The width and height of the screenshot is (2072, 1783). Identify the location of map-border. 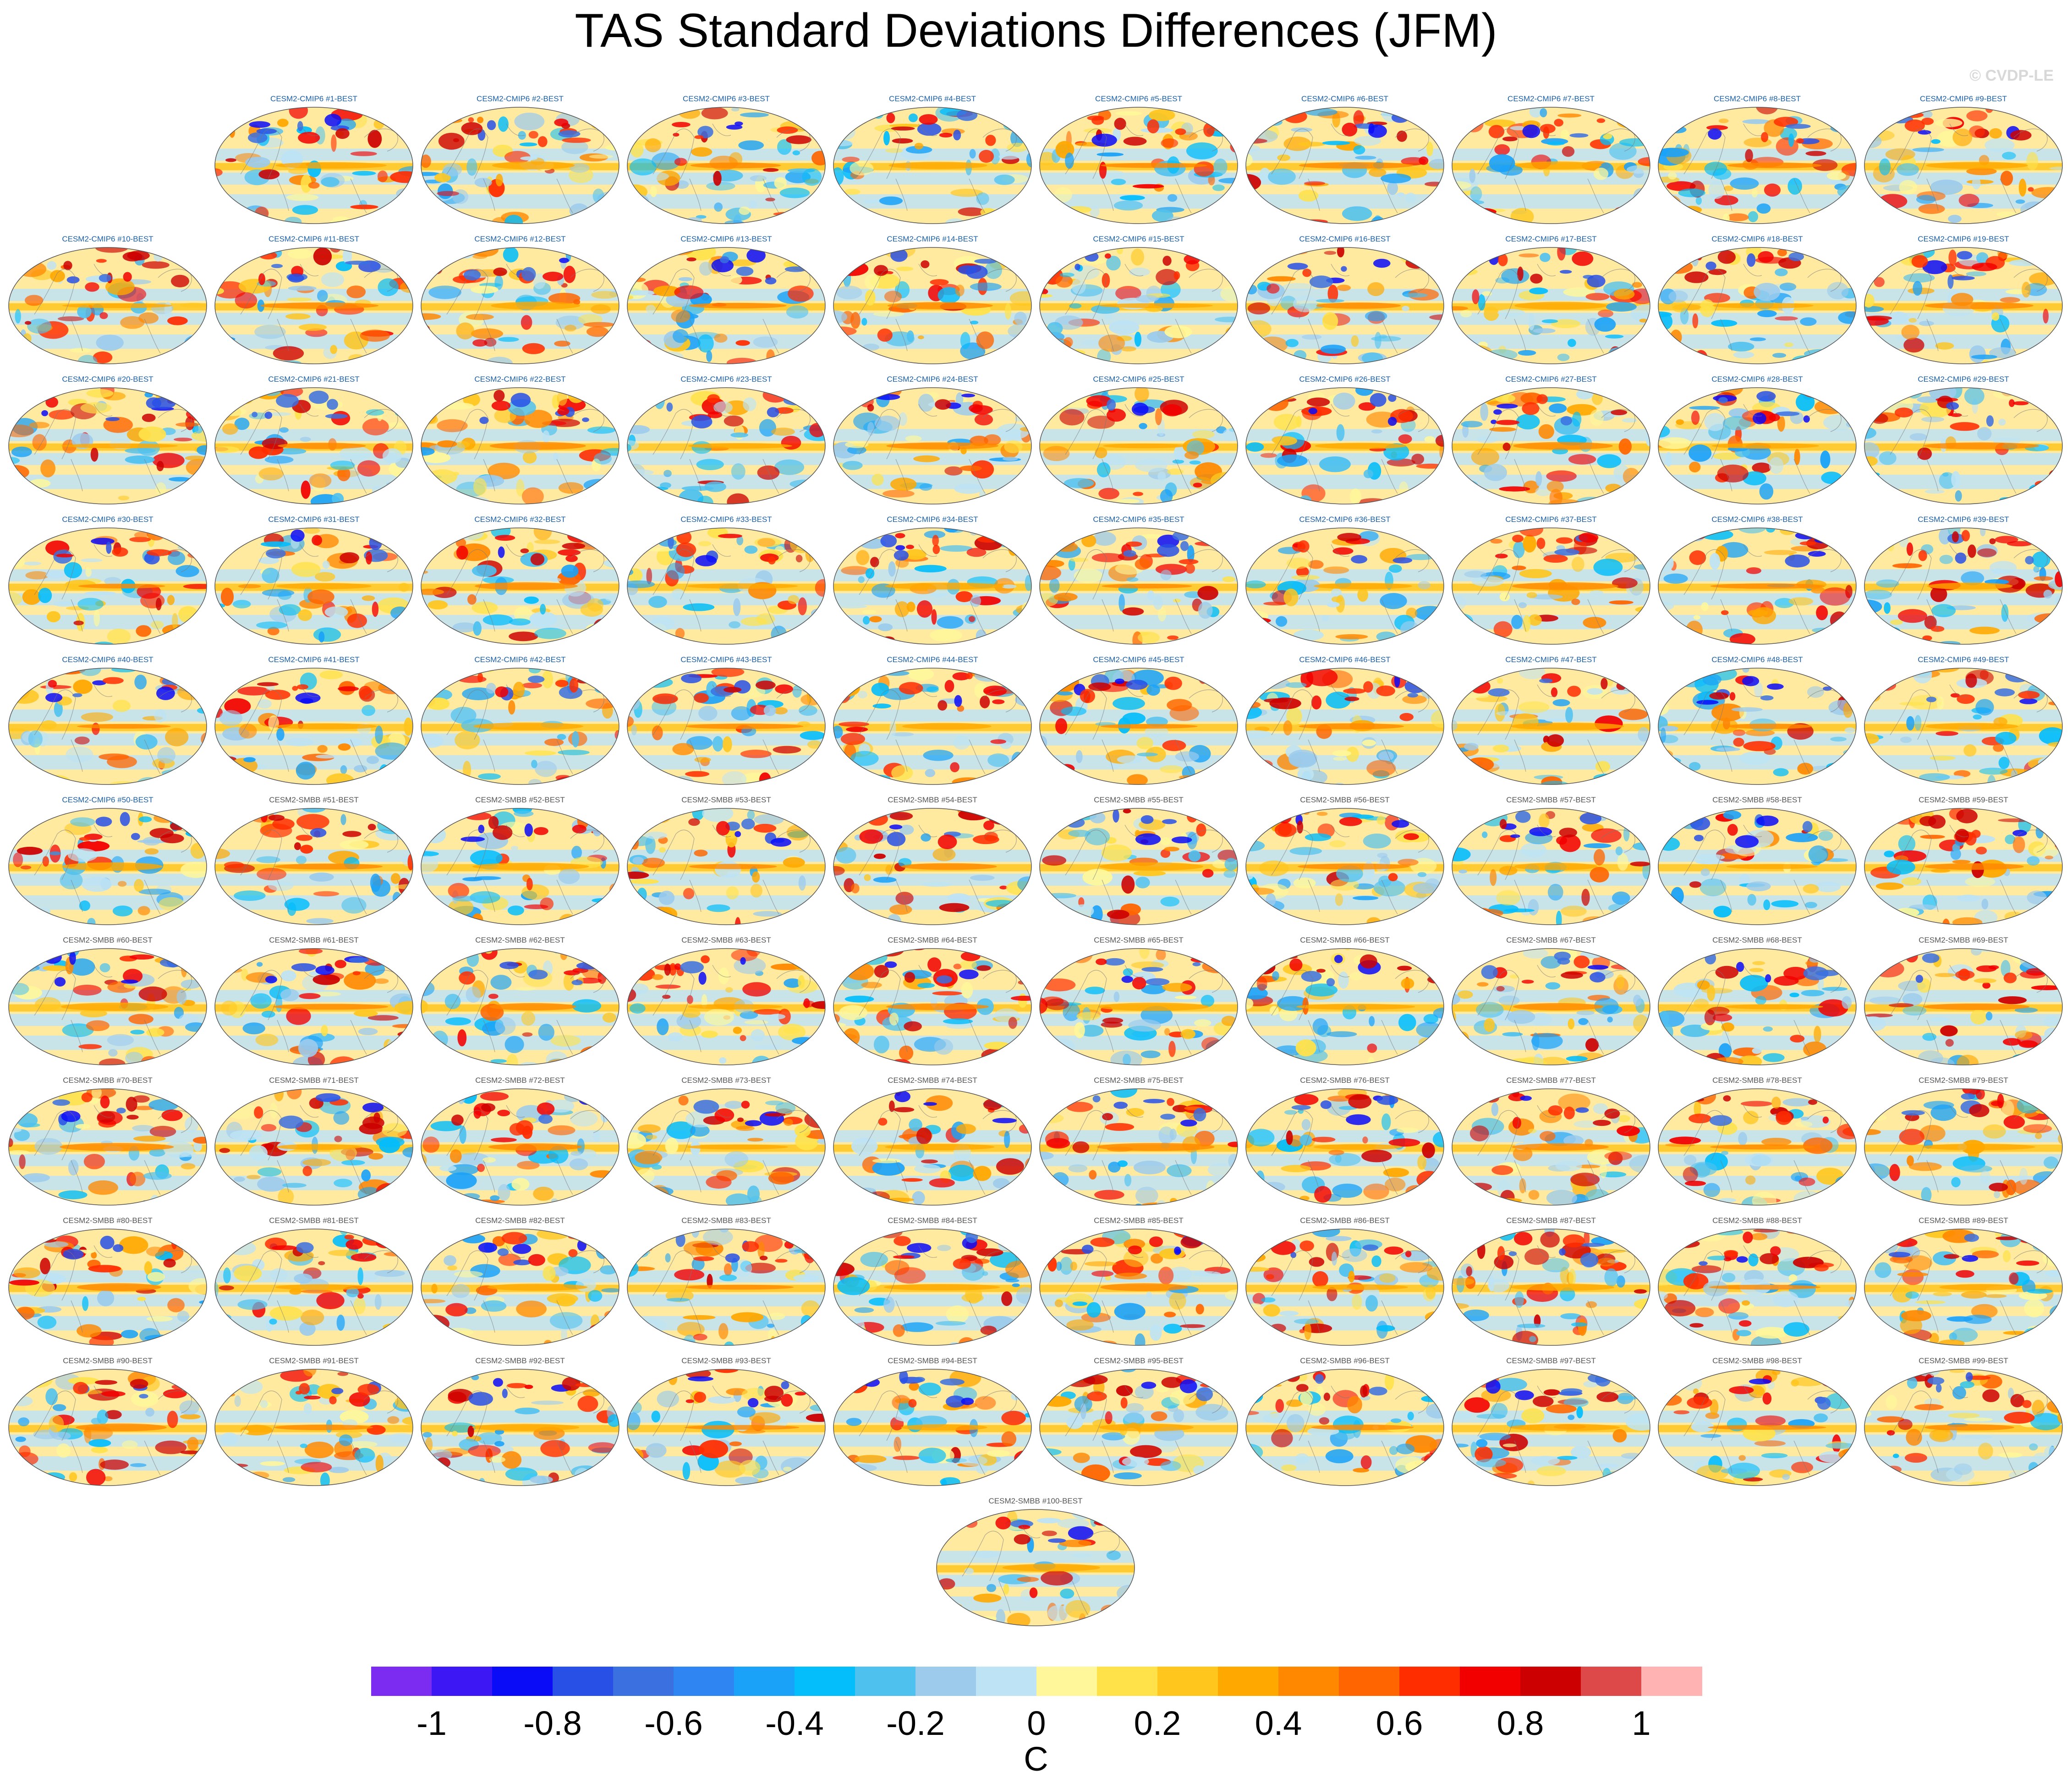
(314, 726).